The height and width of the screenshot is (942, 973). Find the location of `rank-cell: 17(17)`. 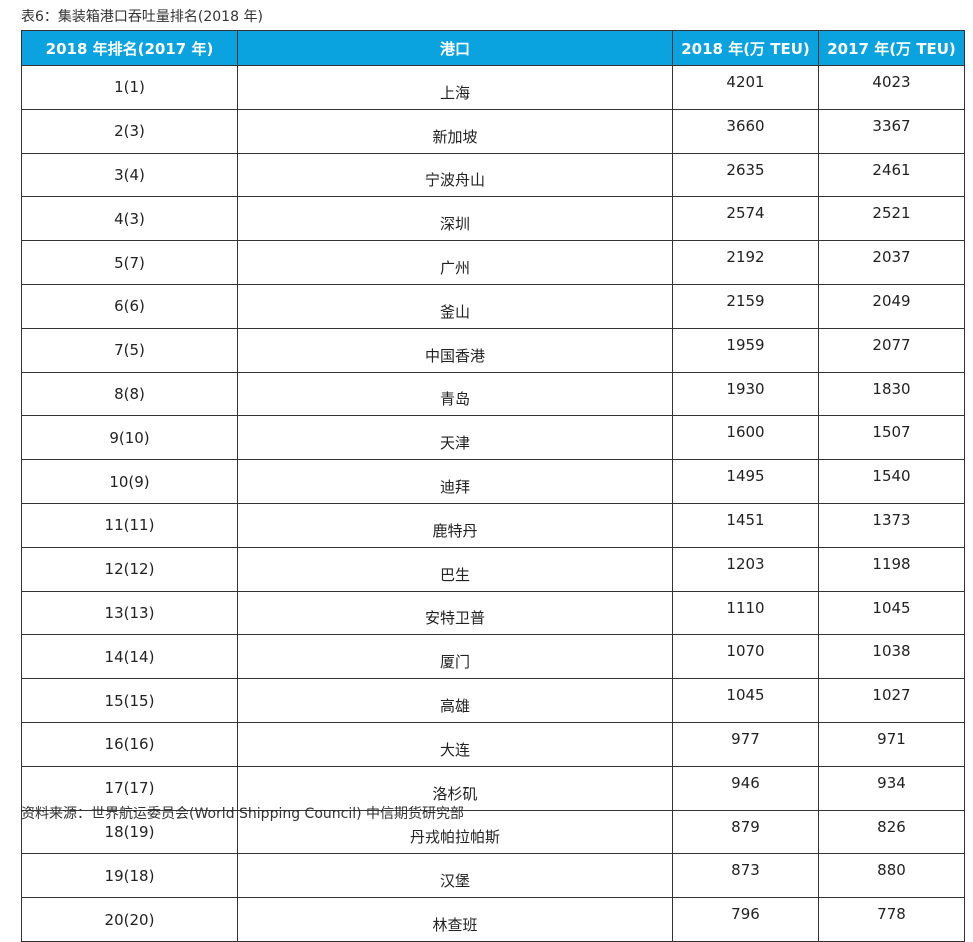

rank-cell: 17(17) is located at coordinates (129, 788).